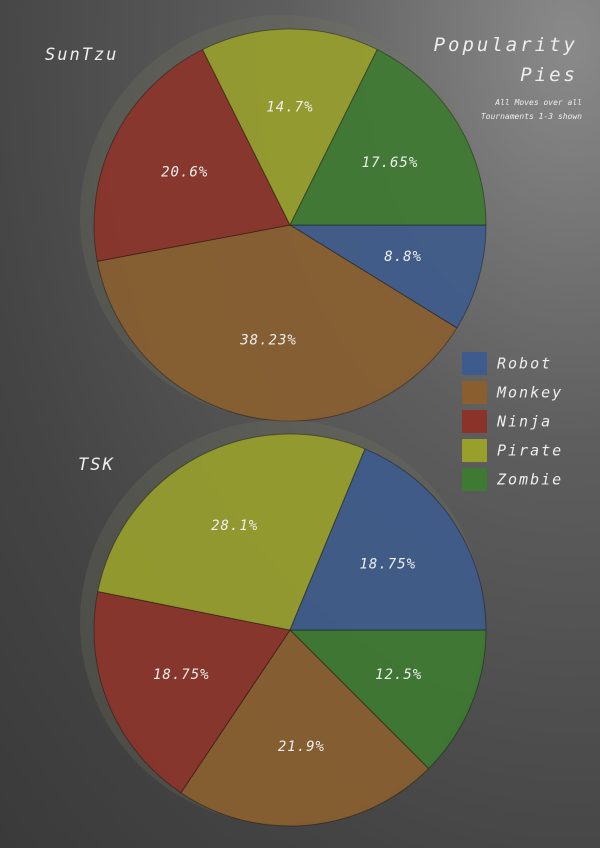 This screenshot has width=600, height=848. Describe the element at coordinates (529, 480) in the screenshot. I see `legend-label: Zombie` at that location.